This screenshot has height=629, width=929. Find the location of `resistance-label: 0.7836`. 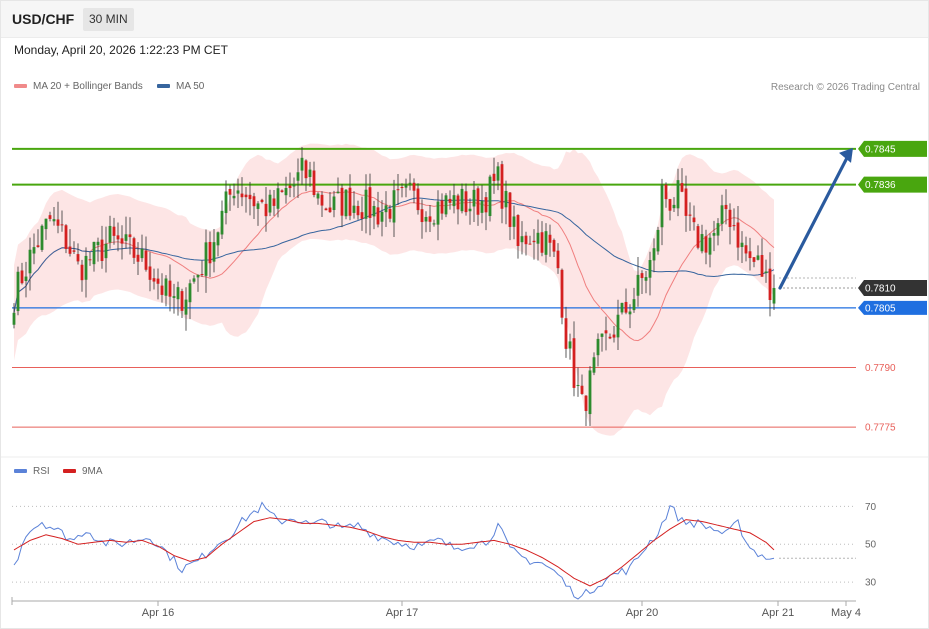

resistance-label: 0.7836 is located at coordinates (880, 185).